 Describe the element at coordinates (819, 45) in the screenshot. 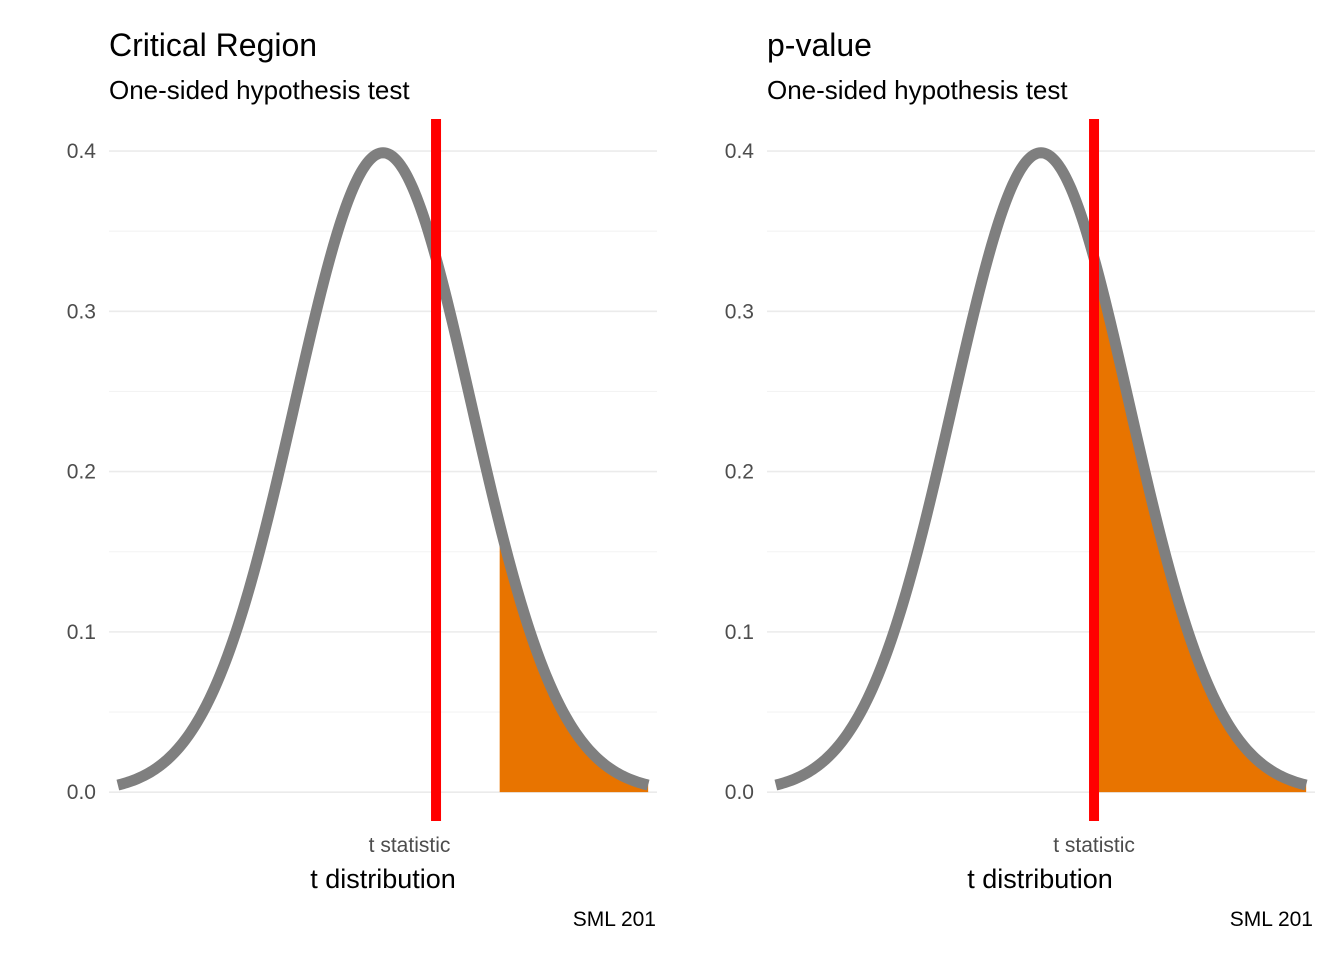

I see `chart-title: p-value` at that location.